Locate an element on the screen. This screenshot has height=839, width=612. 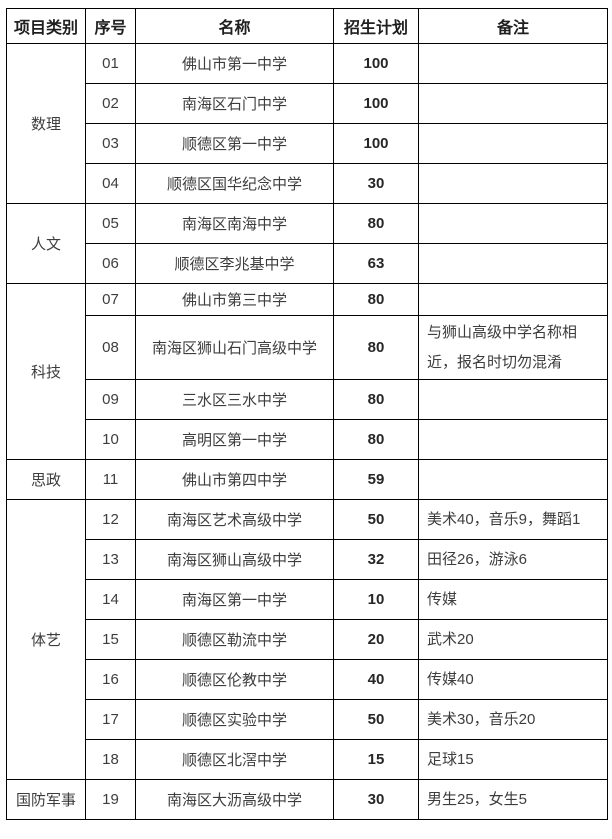
header-name: 名称 is located at coordinates (234, 26).